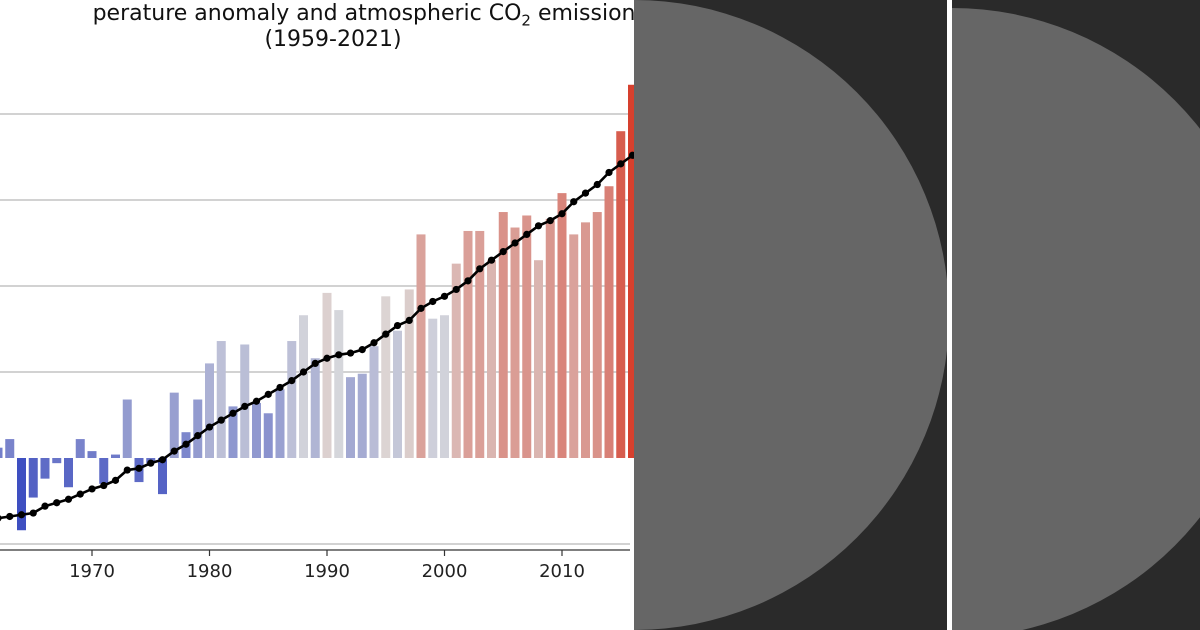 The width and height of the screenshot is (1200, 630). Describe the element at coordinates (92, 571) in the screenshot. I see `x-tick-label-1970: 1970` at that location.